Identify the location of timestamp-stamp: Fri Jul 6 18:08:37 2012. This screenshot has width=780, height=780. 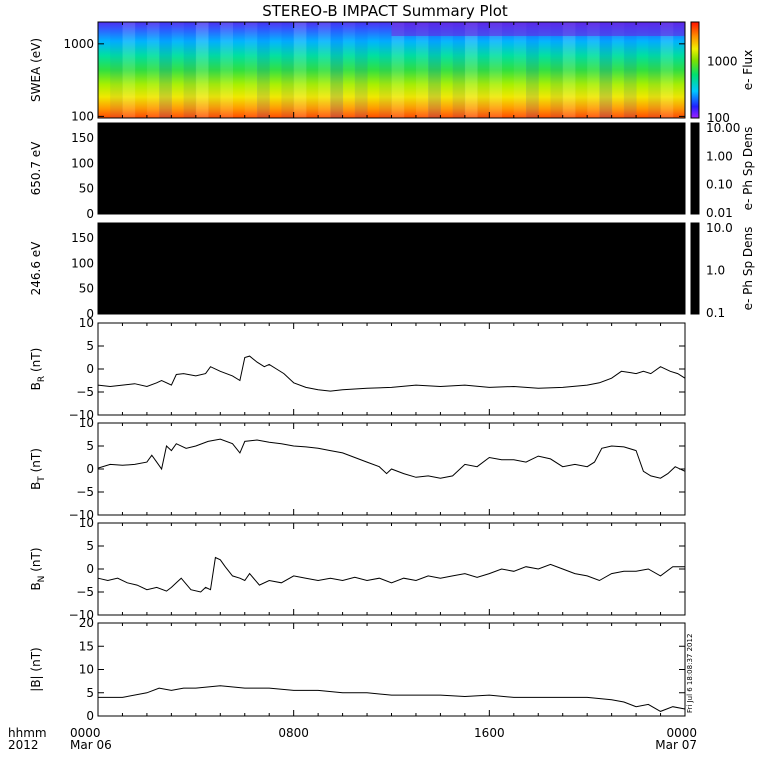
(690, 673).